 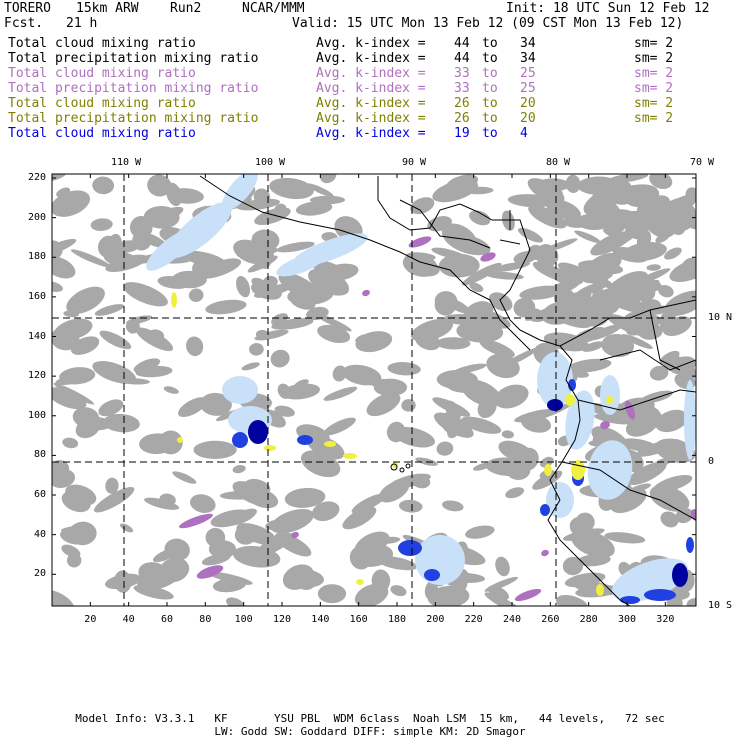 I want to click on header-model: TORERO, so click(x=27, y=8).